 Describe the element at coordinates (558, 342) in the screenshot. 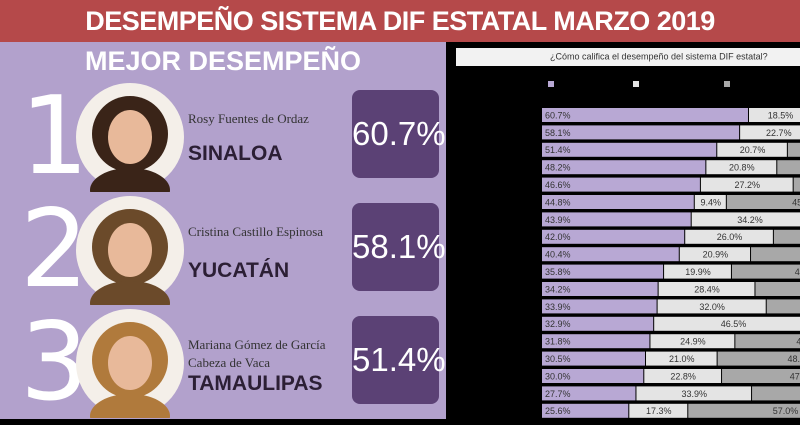

I see `data-label: 31.8%` at that location.